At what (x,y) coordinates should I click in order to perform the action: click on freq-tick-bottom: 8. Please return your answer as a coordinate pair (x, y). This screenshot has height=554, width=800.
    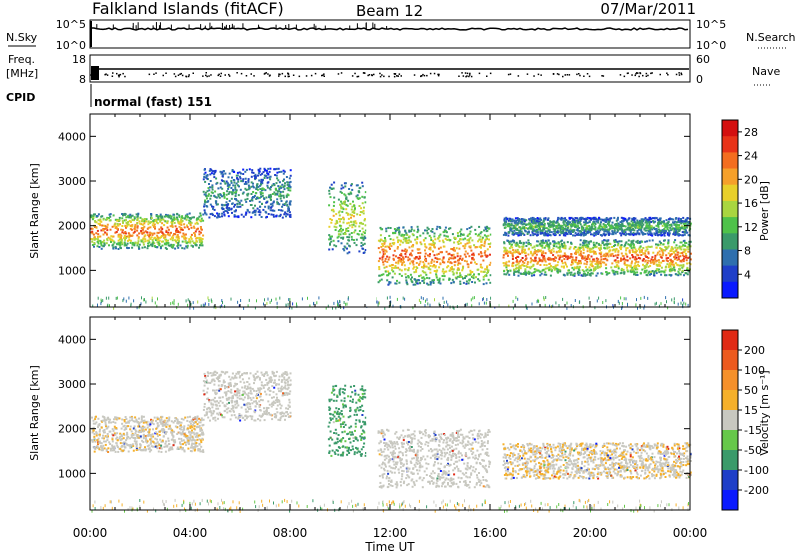
    Looking at the image, I should click on (82, 79).